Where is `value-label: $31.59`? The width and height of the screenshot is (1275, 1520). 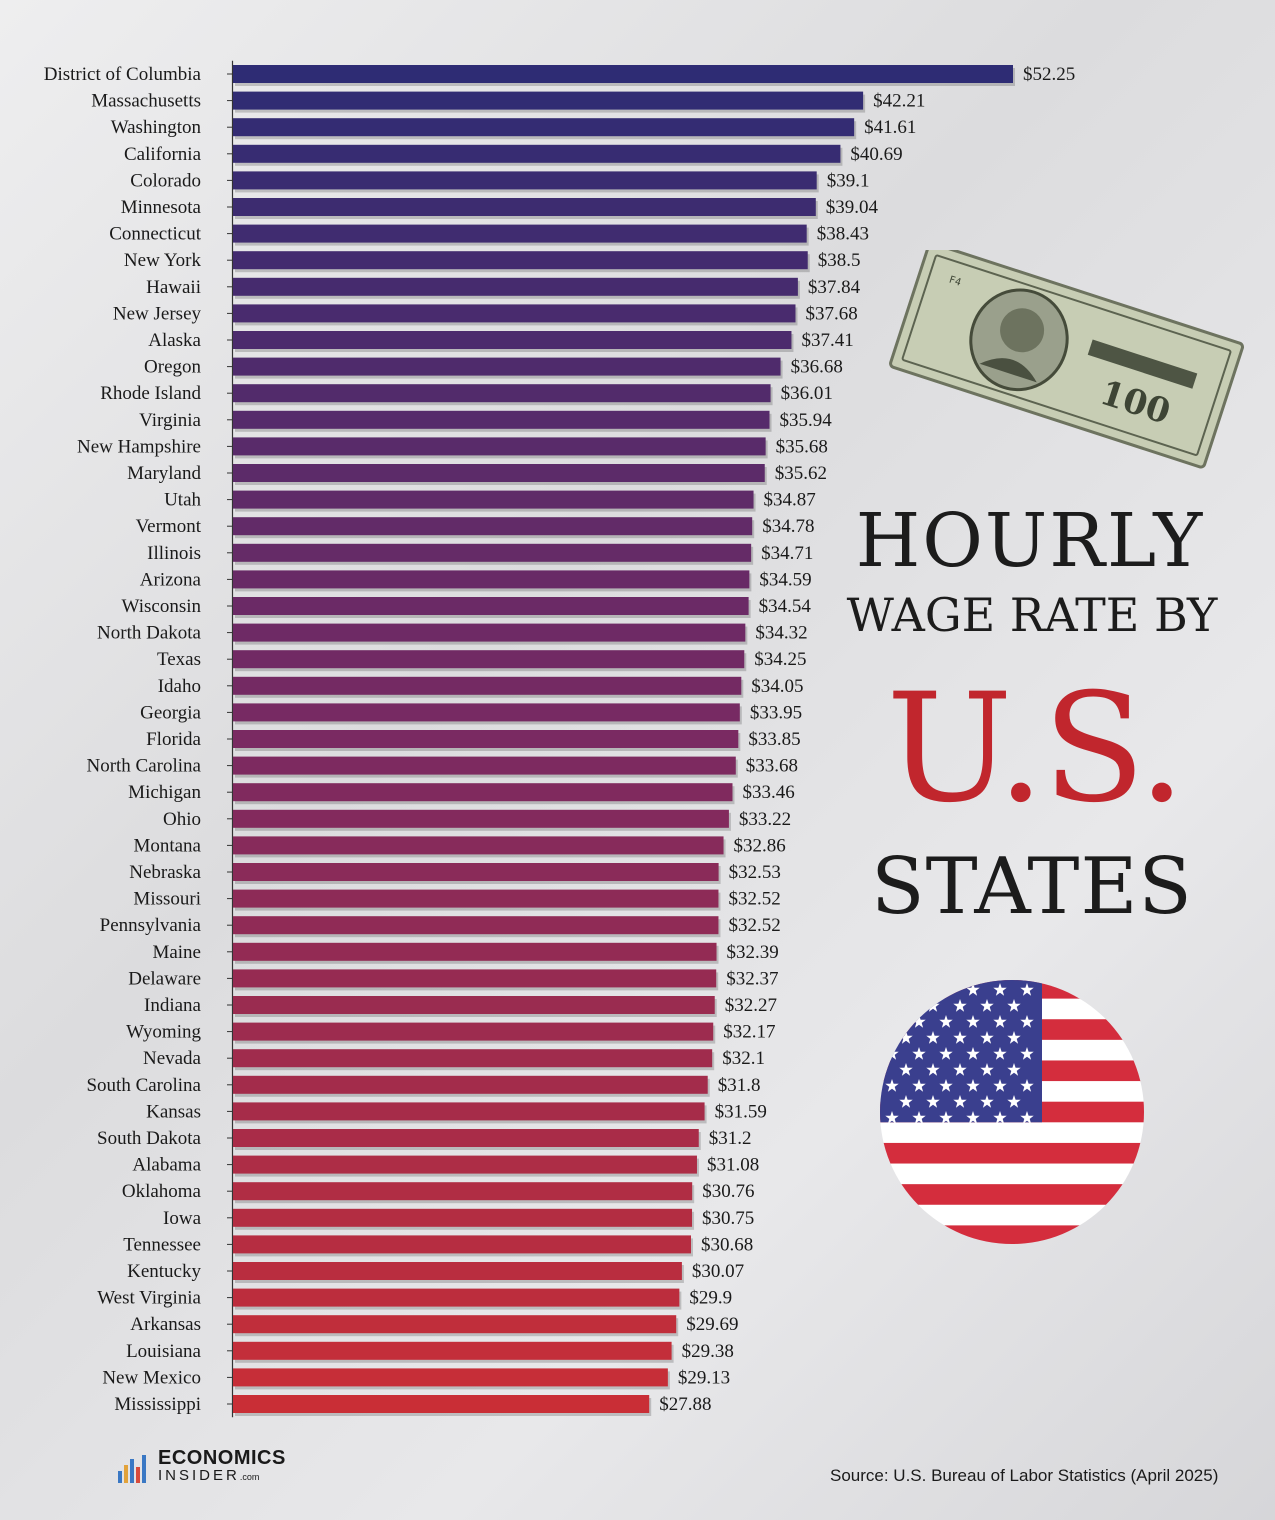 value-label: $31.59 is located at coordinates (741, 1111).